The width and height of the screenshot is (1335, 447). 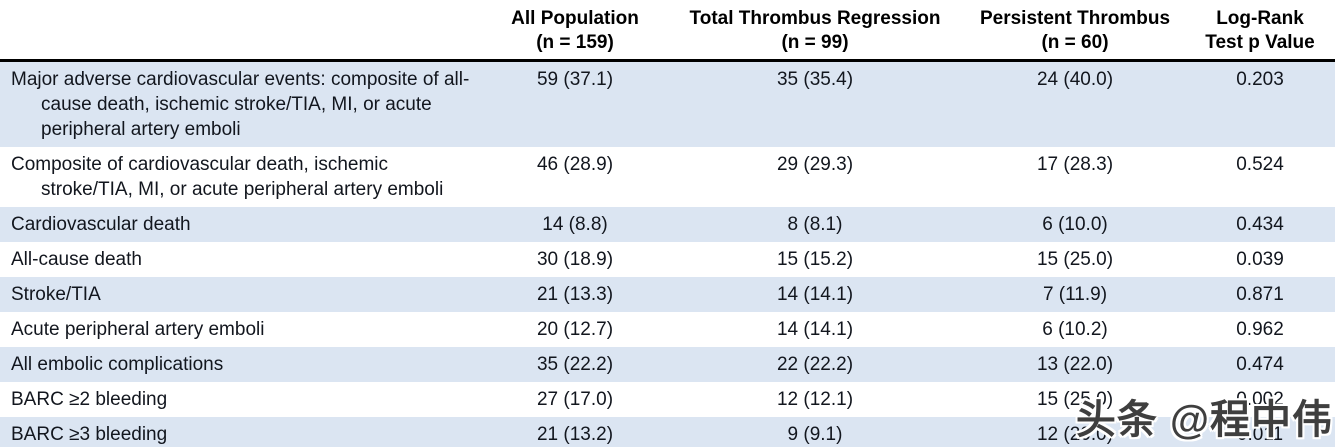 What do you see at coordinates (138, 329) in the screenshot?
I see `row-label: Acute peripheral artery emboli` at bounding box center [138, 329].